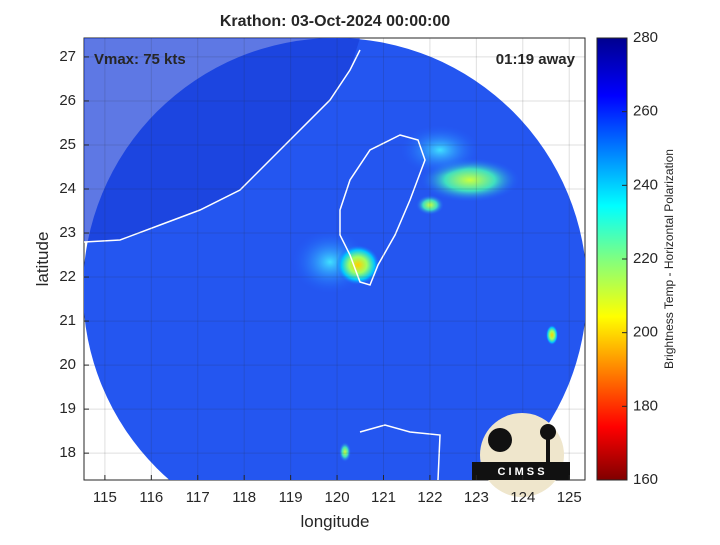 The height and width of the screenshot is (545, 720). Describe the element at coordinates (645, 184) in the screenshot. I see `colorbar-tick-label: 240` at that location.